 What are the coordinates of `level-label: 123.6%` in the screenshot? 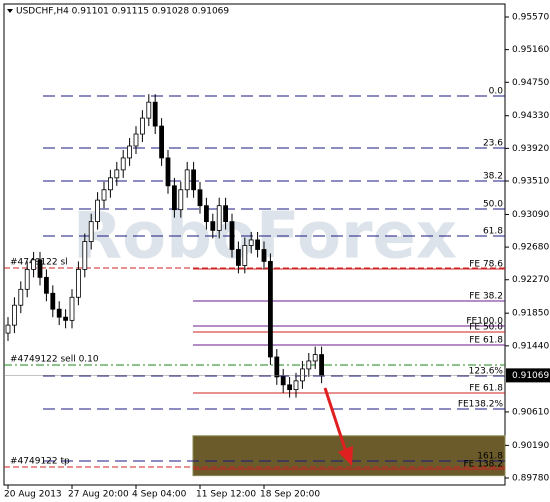 It's located at (486, 372).